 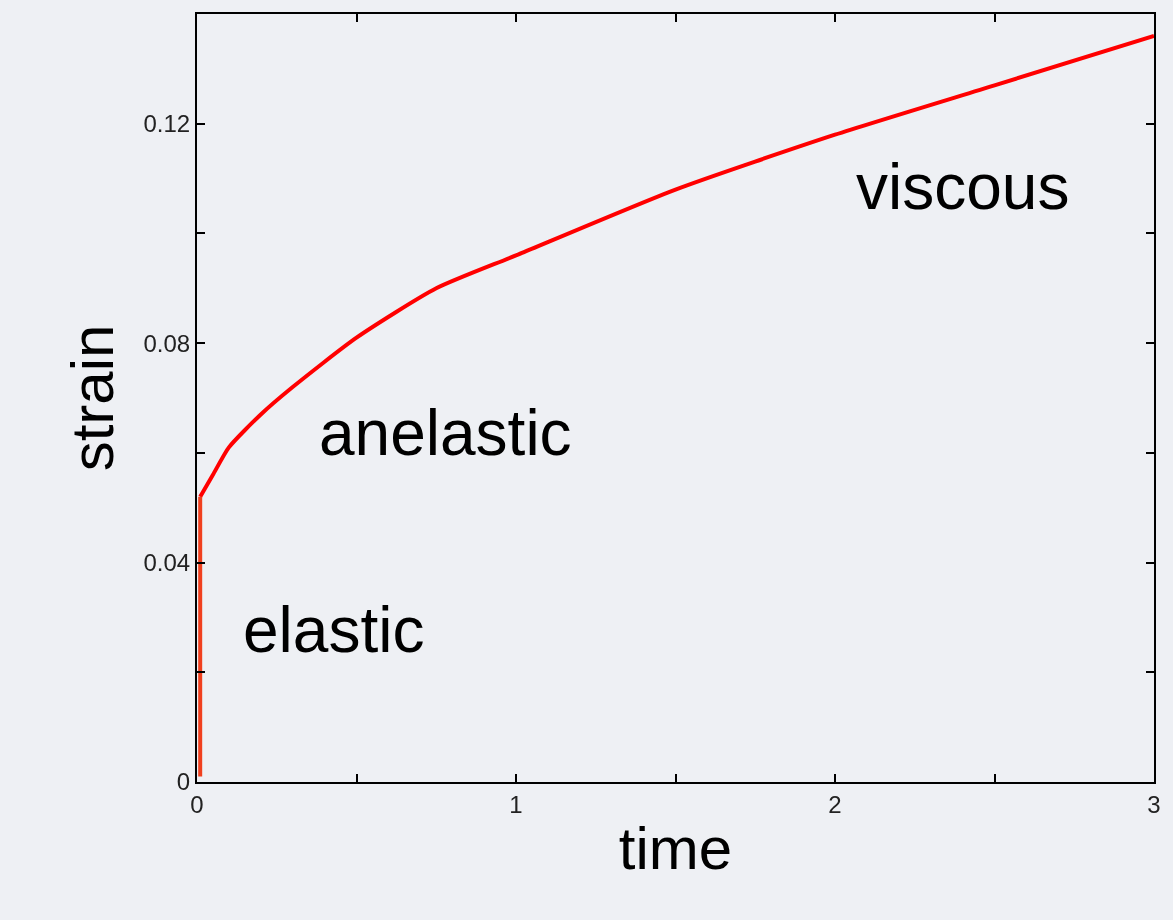 I want to click on y-tick-label: 0, so click(x=183, y=782).